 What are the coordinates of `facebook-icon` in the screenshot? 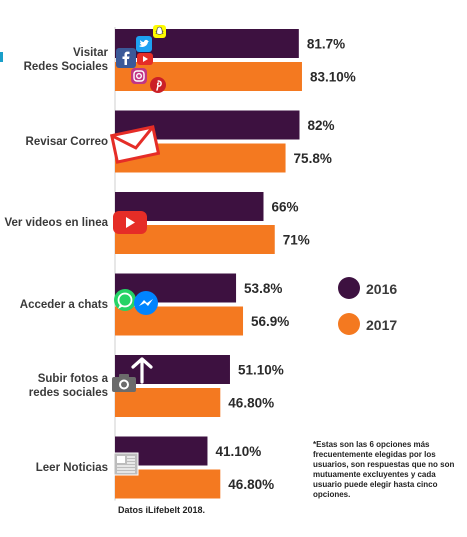 It's located at (126, 58).